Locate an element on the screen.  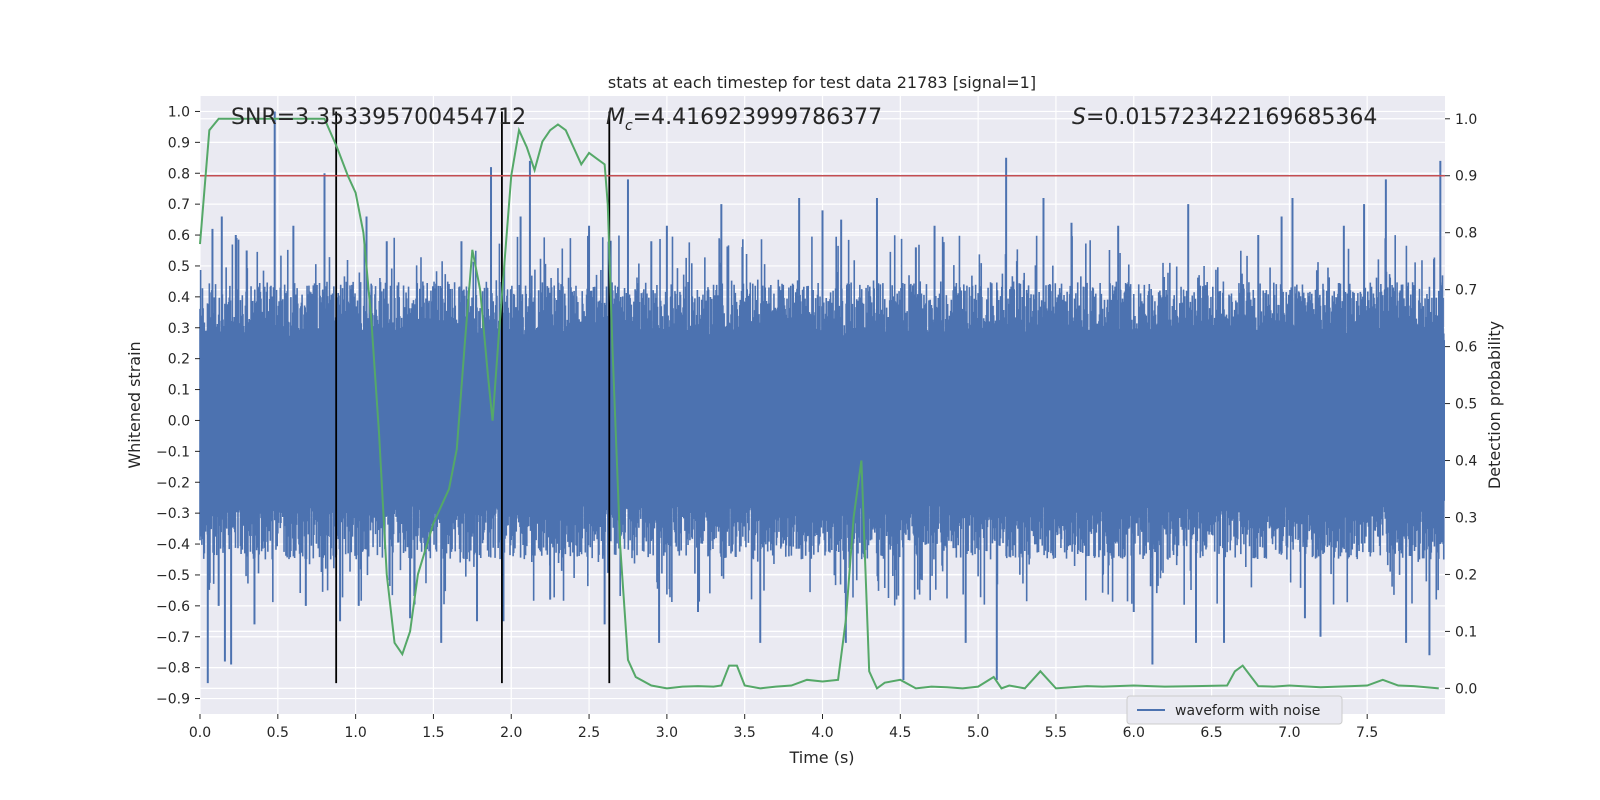
x-tick-label: 7.0 is located at coordinates (1289, 733).